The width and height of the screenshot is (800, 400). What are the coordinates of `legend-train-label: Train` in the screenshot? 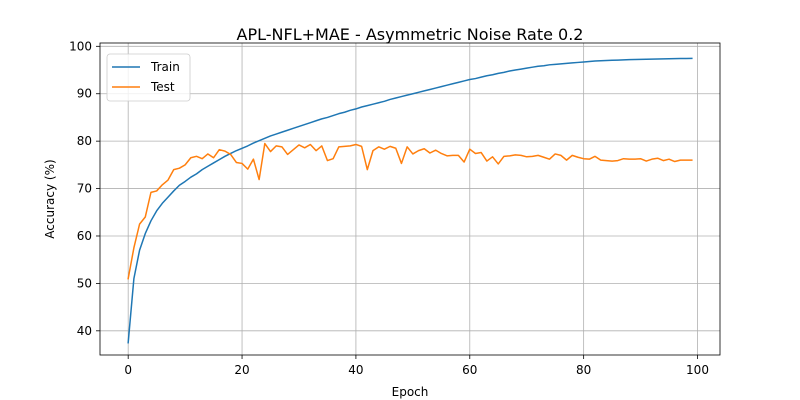 It's located at (165, 67).